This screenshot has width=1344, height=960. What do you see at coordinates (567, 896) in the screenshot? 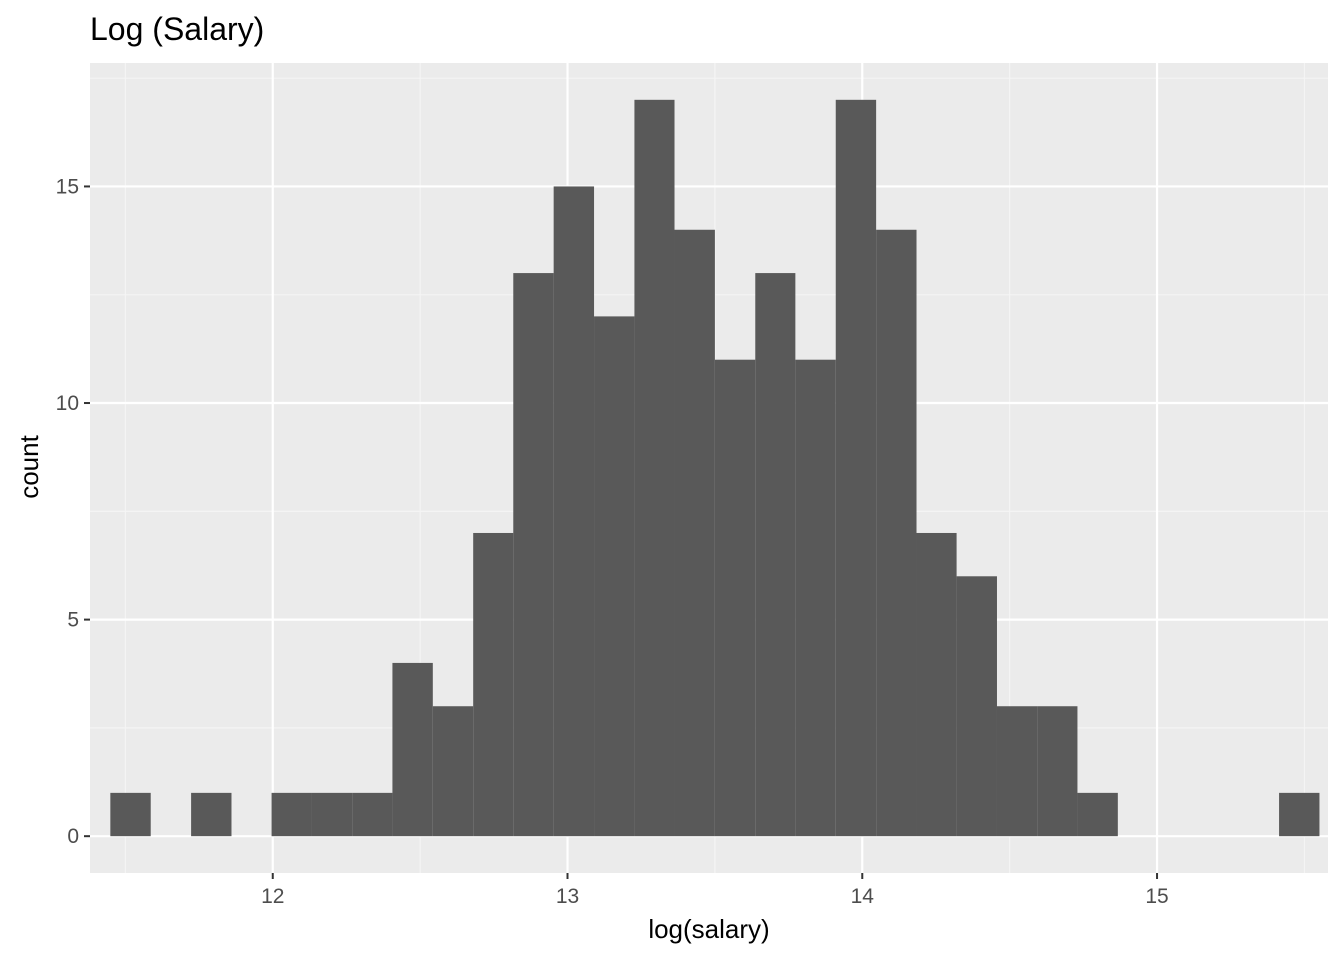
I see `x-tick-label: 13` at bounding box center [567, 896].